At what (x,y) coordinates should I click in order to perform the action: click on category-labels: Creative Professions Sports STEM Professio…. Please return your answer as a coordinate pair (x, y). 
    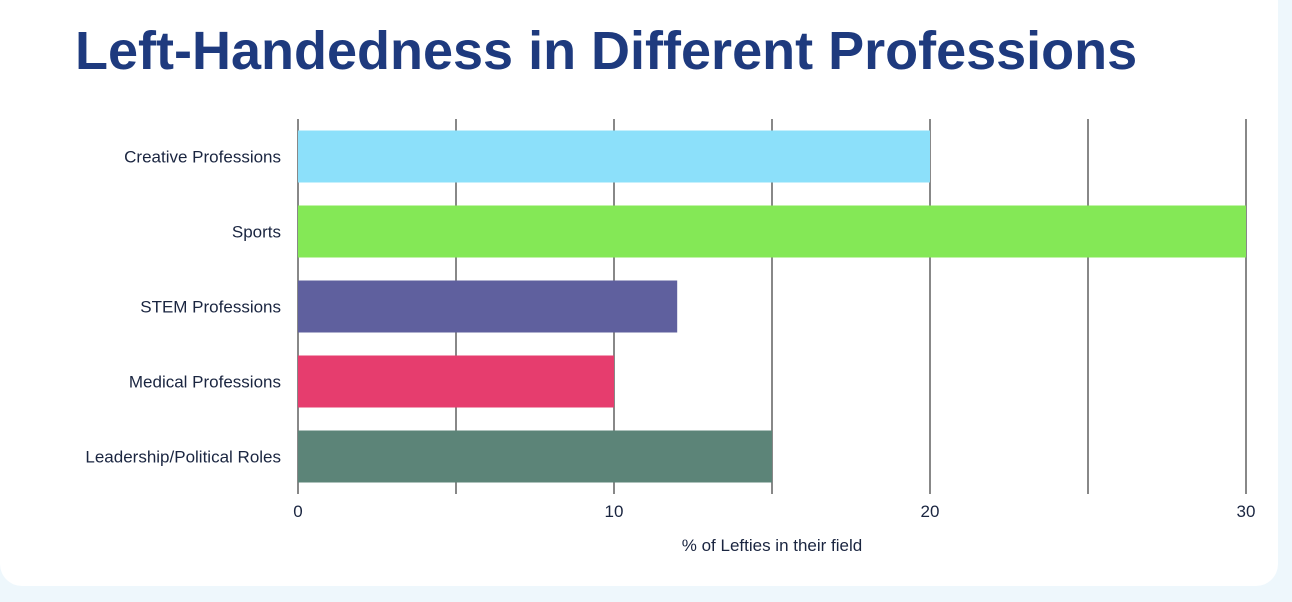
    Looking at the image, I should click on (183, 307).